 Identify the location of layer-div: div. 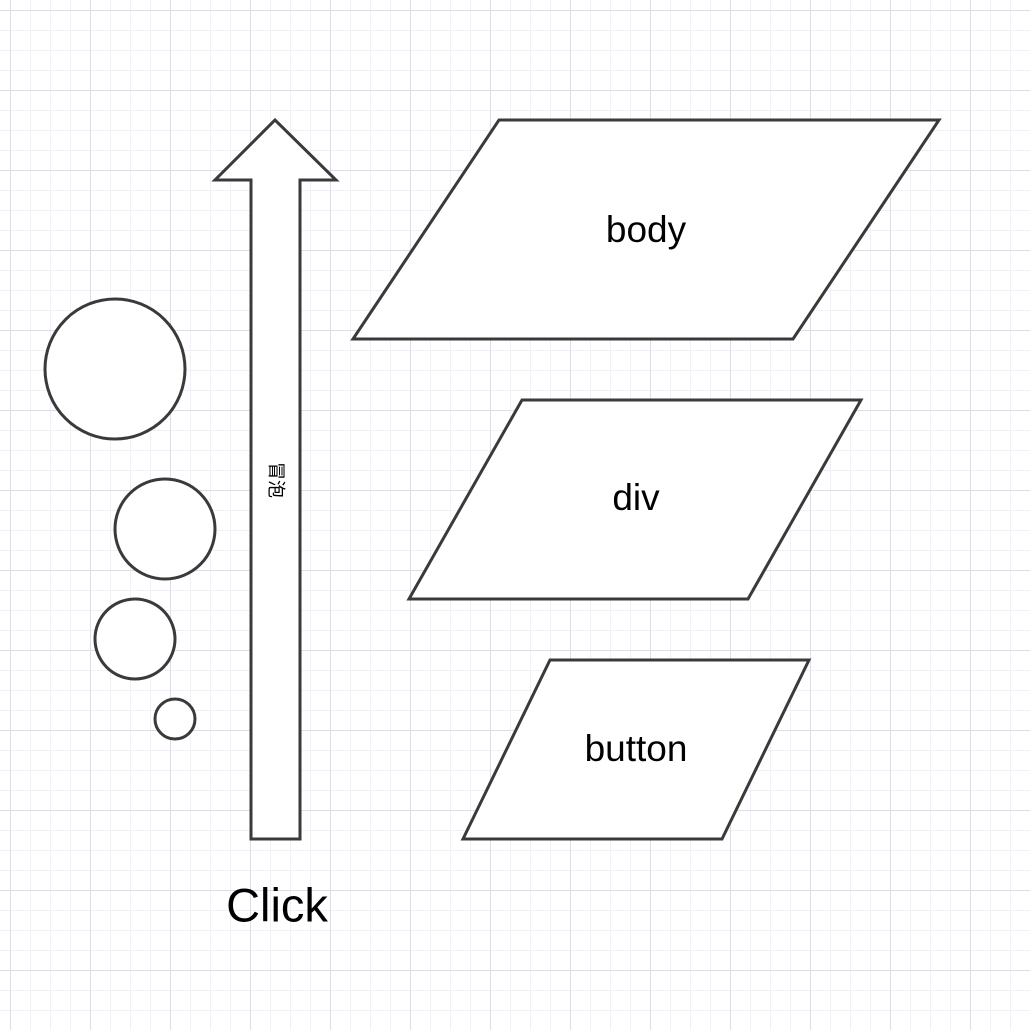
(635, 499).